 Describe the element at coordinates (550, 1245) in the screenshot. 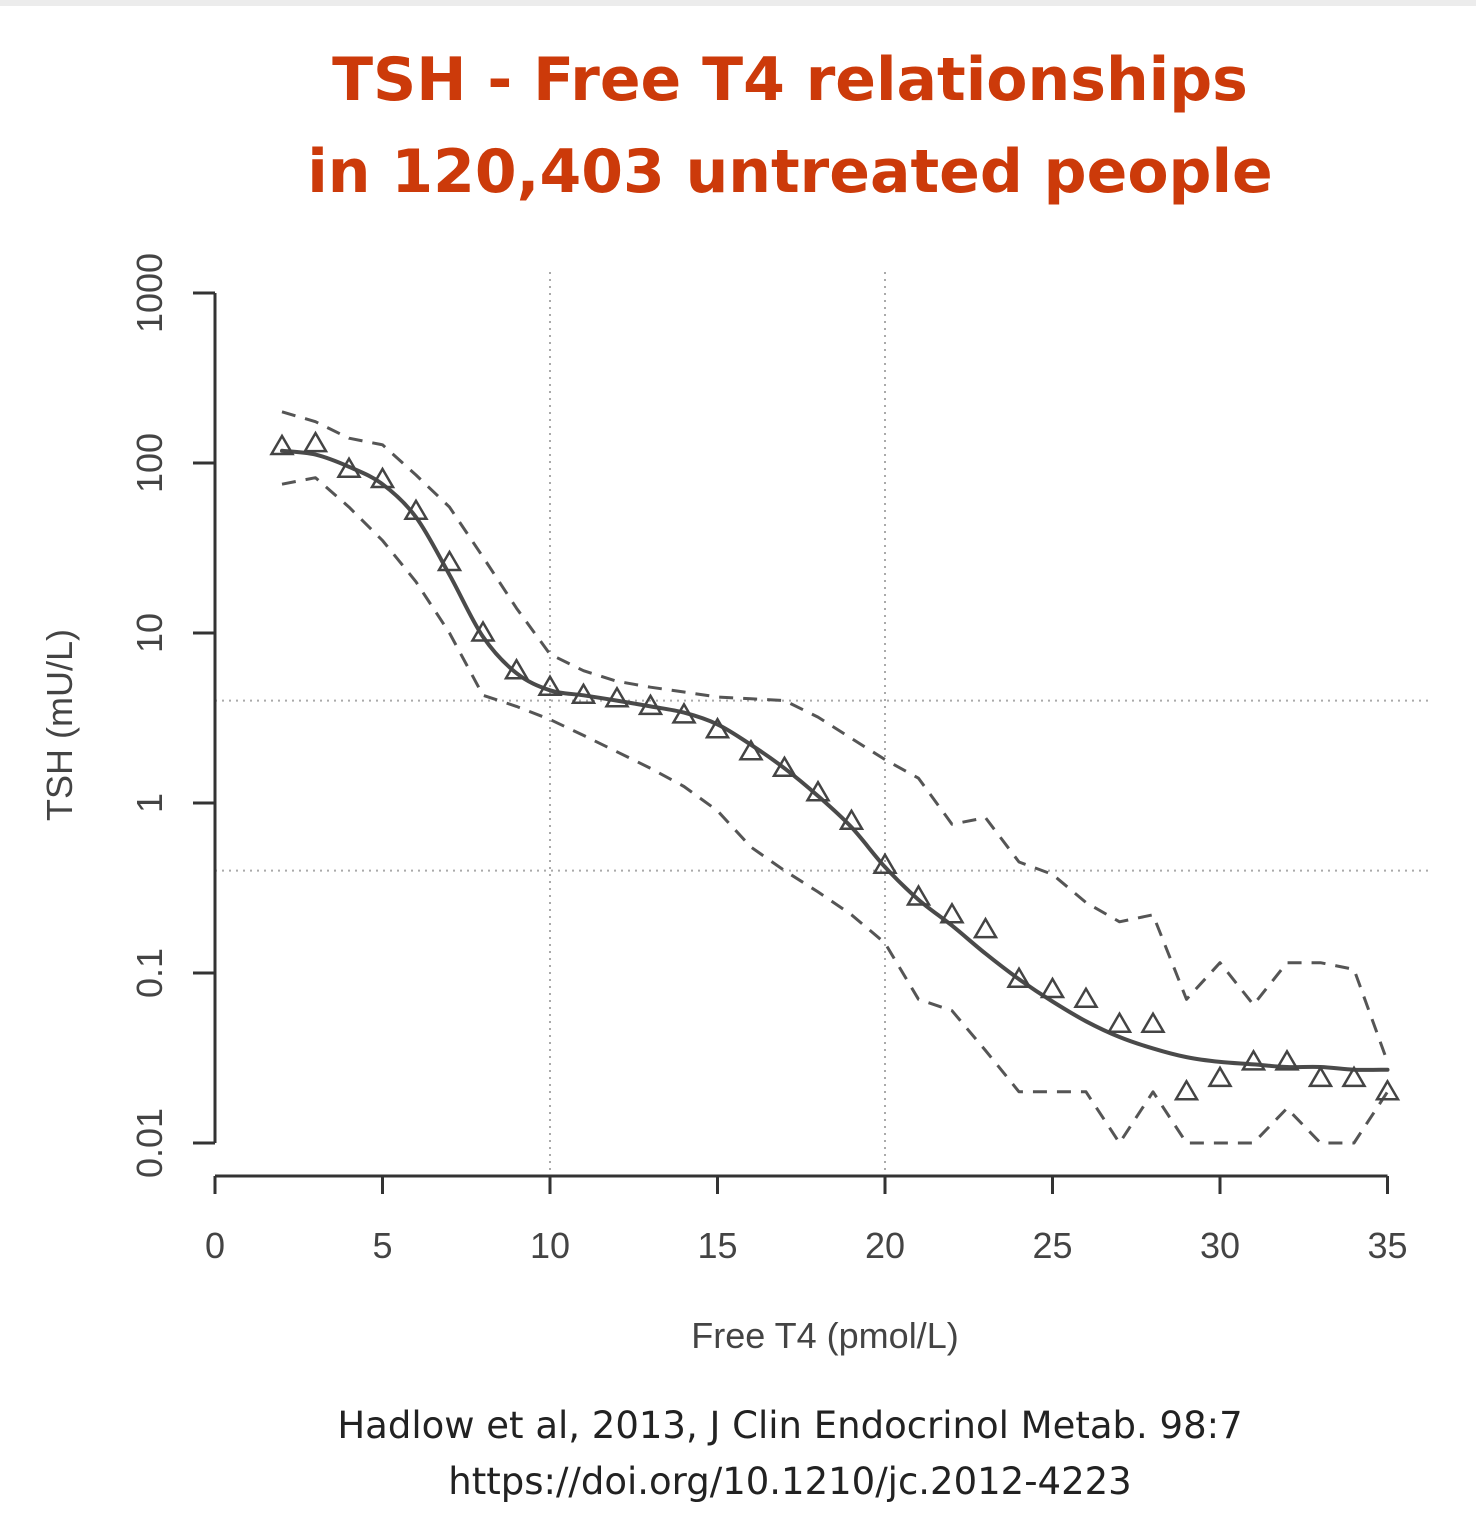

I see `x-tick-label: 10` at that location.